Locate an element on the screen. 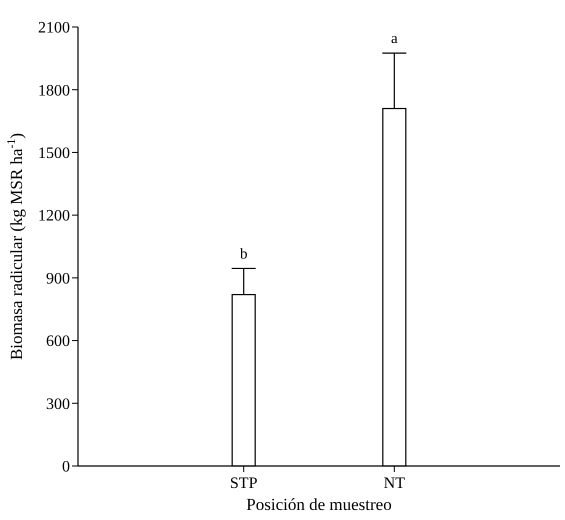 This screenshot has width=565, height=520. y-tick-label: 900 is located at coordinates (58, 279).